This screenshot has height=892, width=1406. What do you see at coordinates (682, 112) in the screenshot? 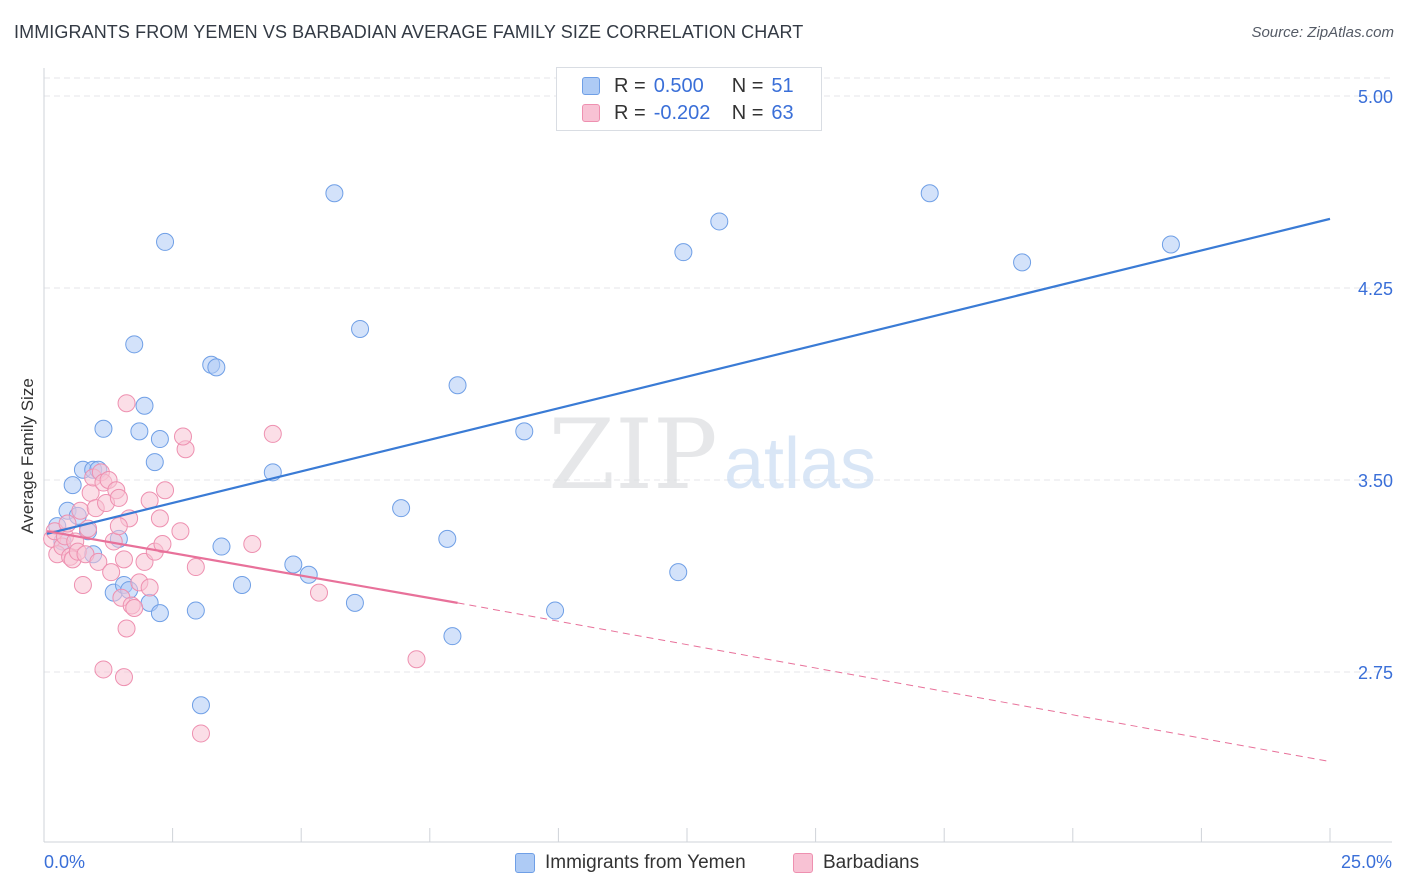
I see `r-value-barbadians: -0.202` at bounding box center [682, 112].